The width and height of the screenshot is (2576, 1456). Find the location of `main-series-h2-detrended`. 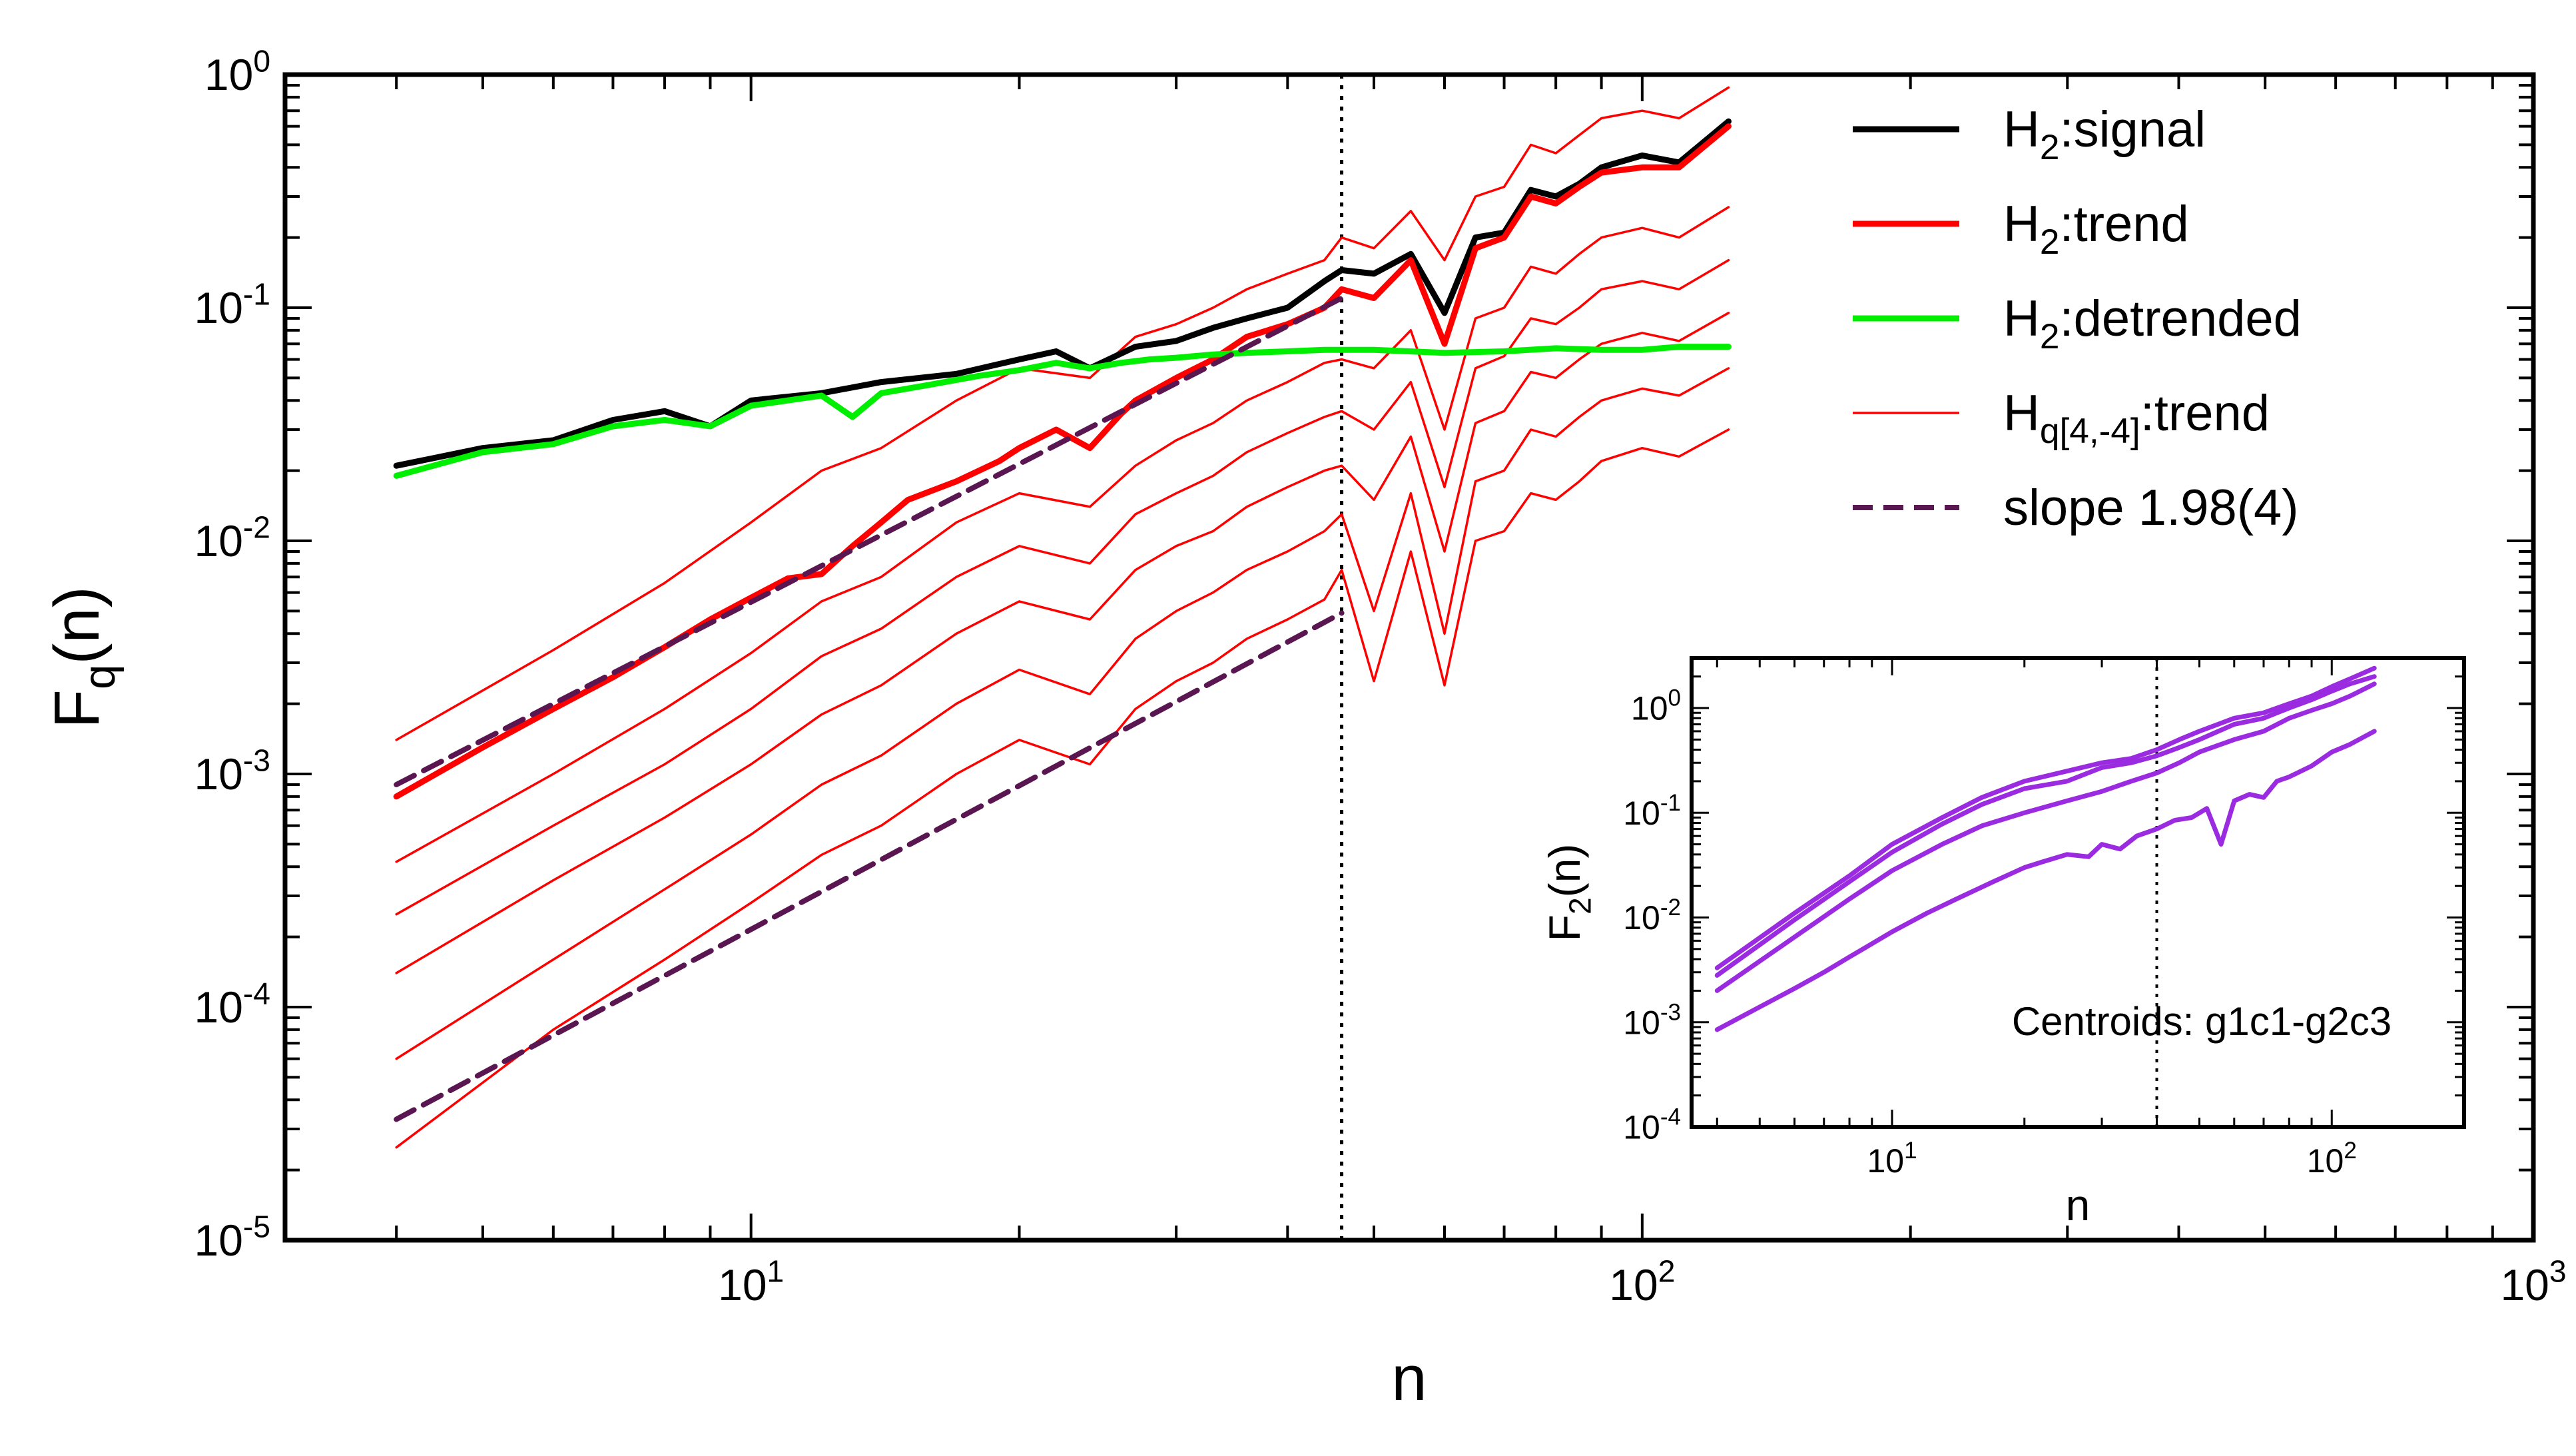

main-series-h2-detrended is located at coordinates (1062, 411).